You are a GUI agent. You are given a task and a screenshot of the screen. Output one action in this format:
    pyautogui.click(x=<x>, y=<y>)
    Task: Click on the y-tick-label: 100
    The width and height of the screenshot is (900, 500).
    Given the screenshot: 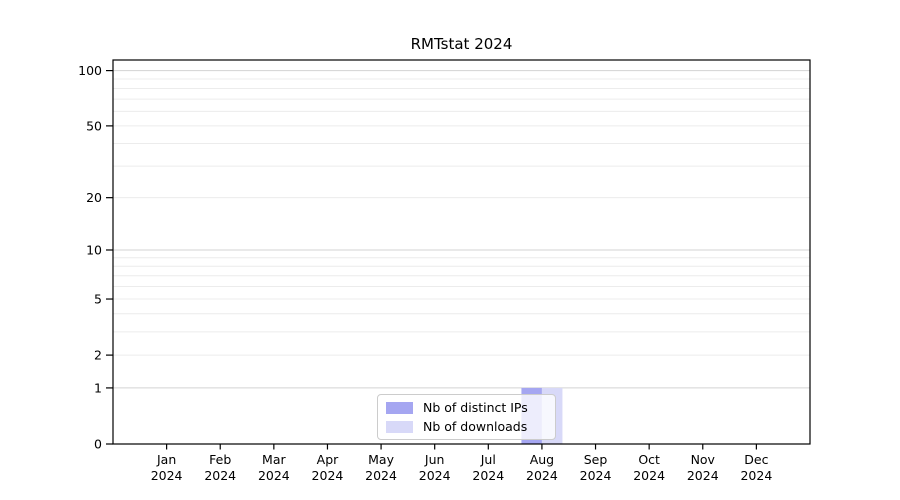 What is the action you would take?
    pyautogui.click(x=90, y=70)
    